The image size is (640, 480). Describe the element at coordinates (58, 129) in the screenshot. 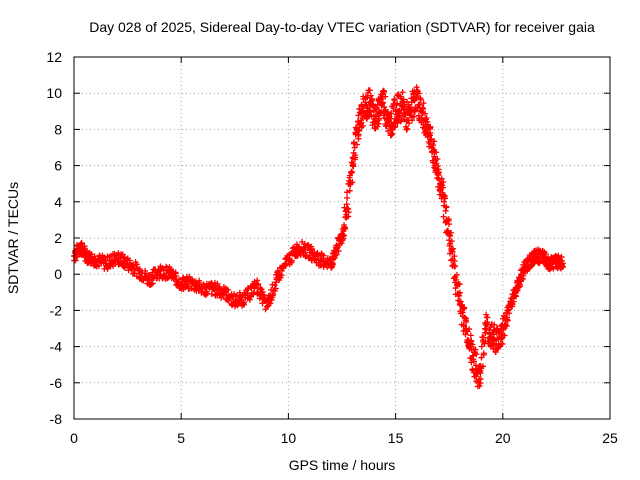

I see `y-tick-label: 8` at that location.